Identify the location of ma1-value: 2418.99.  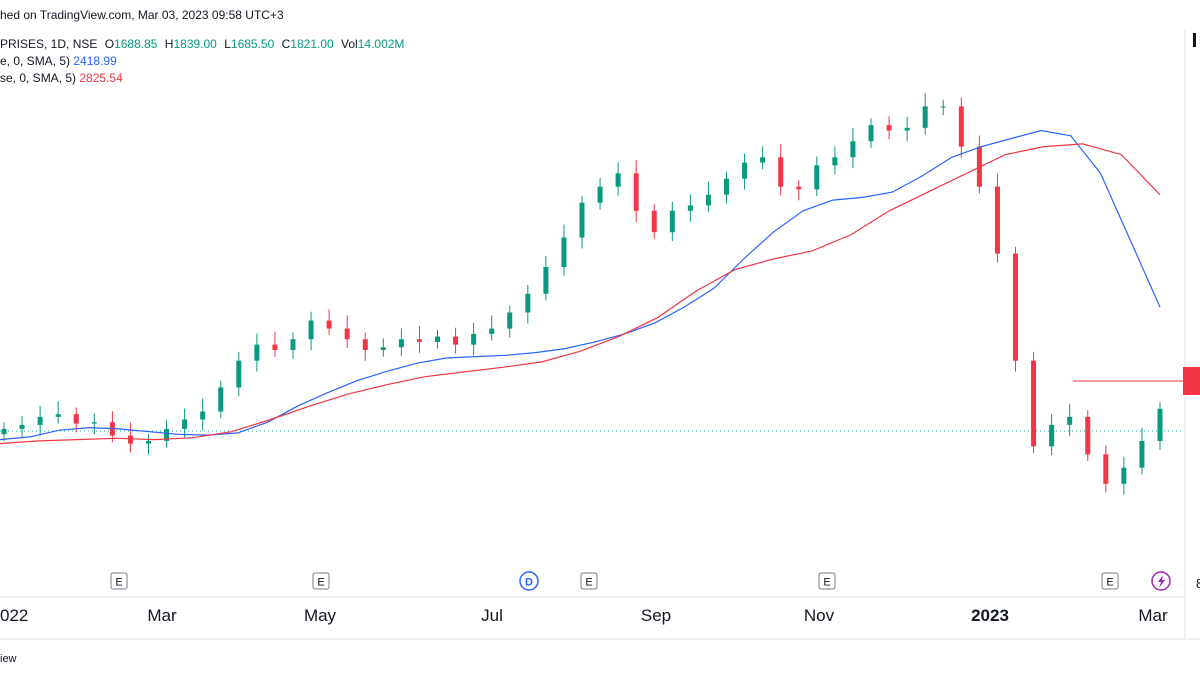
(95, 61).